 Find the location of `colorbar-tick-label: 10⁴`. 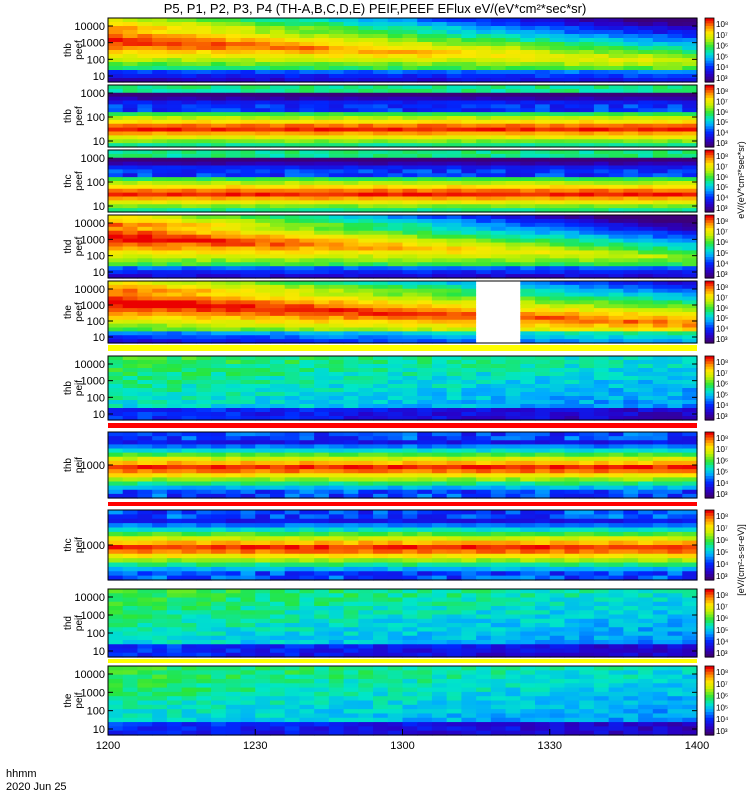

colorbar-tick-label: 10⁴ is located at coordinates (722, 133).